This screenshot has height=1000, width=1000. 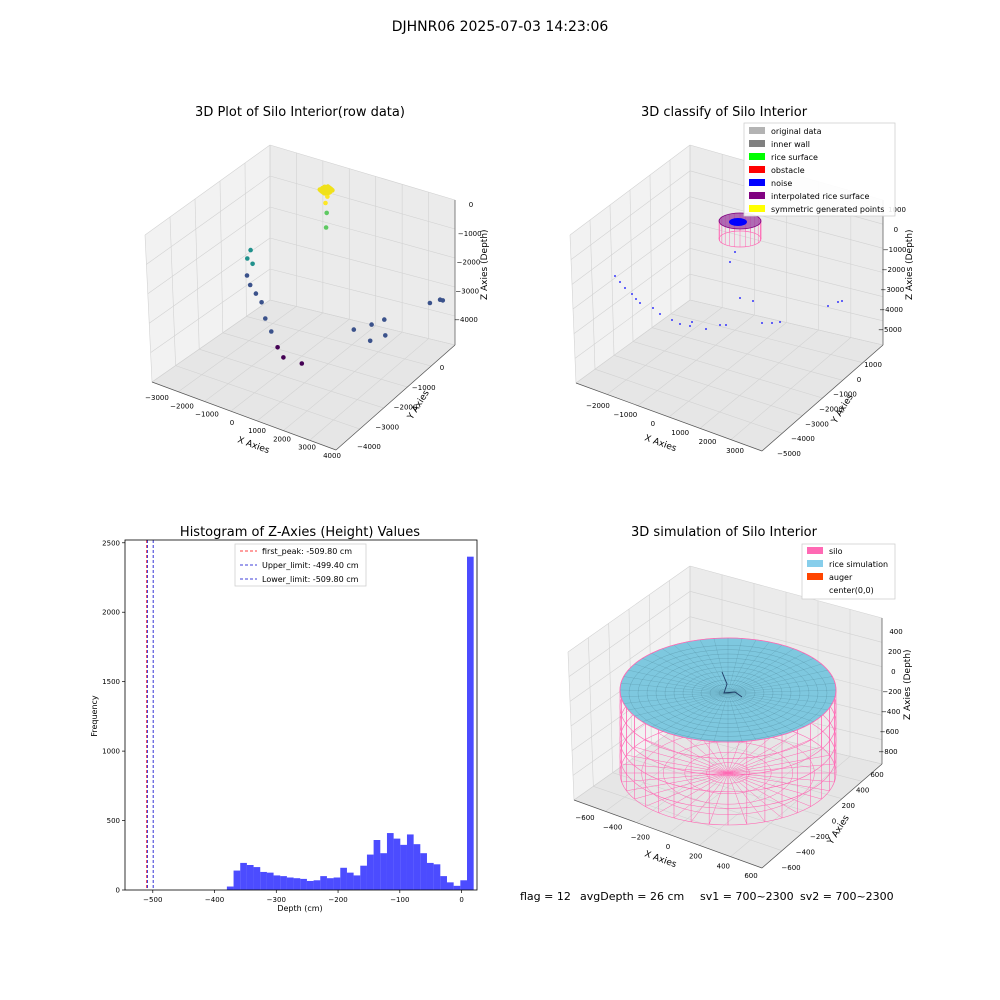 What do you see at coordinates (300, 112) in the screenshot?
I see `panel1-title: 3D Plot of Silo Interior(row data)` at bounding box center [300, 112].